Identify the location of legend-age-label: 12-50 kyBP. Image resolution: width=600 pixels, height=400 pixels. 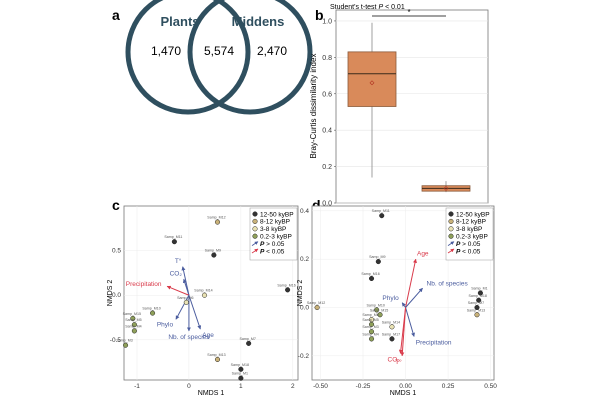
(277, 214).